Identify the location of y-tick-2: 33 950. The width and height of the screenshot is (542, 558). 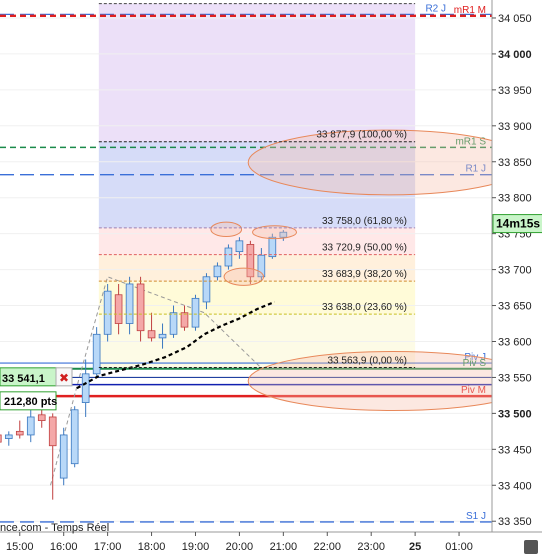
(515, 91).